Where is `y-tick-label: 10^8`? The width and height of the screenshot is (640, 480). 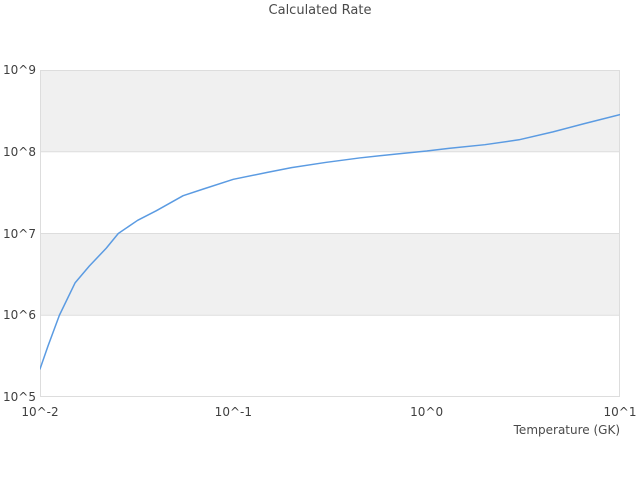
y-tick-label: 10^8 is located at coordinates (19, 151).